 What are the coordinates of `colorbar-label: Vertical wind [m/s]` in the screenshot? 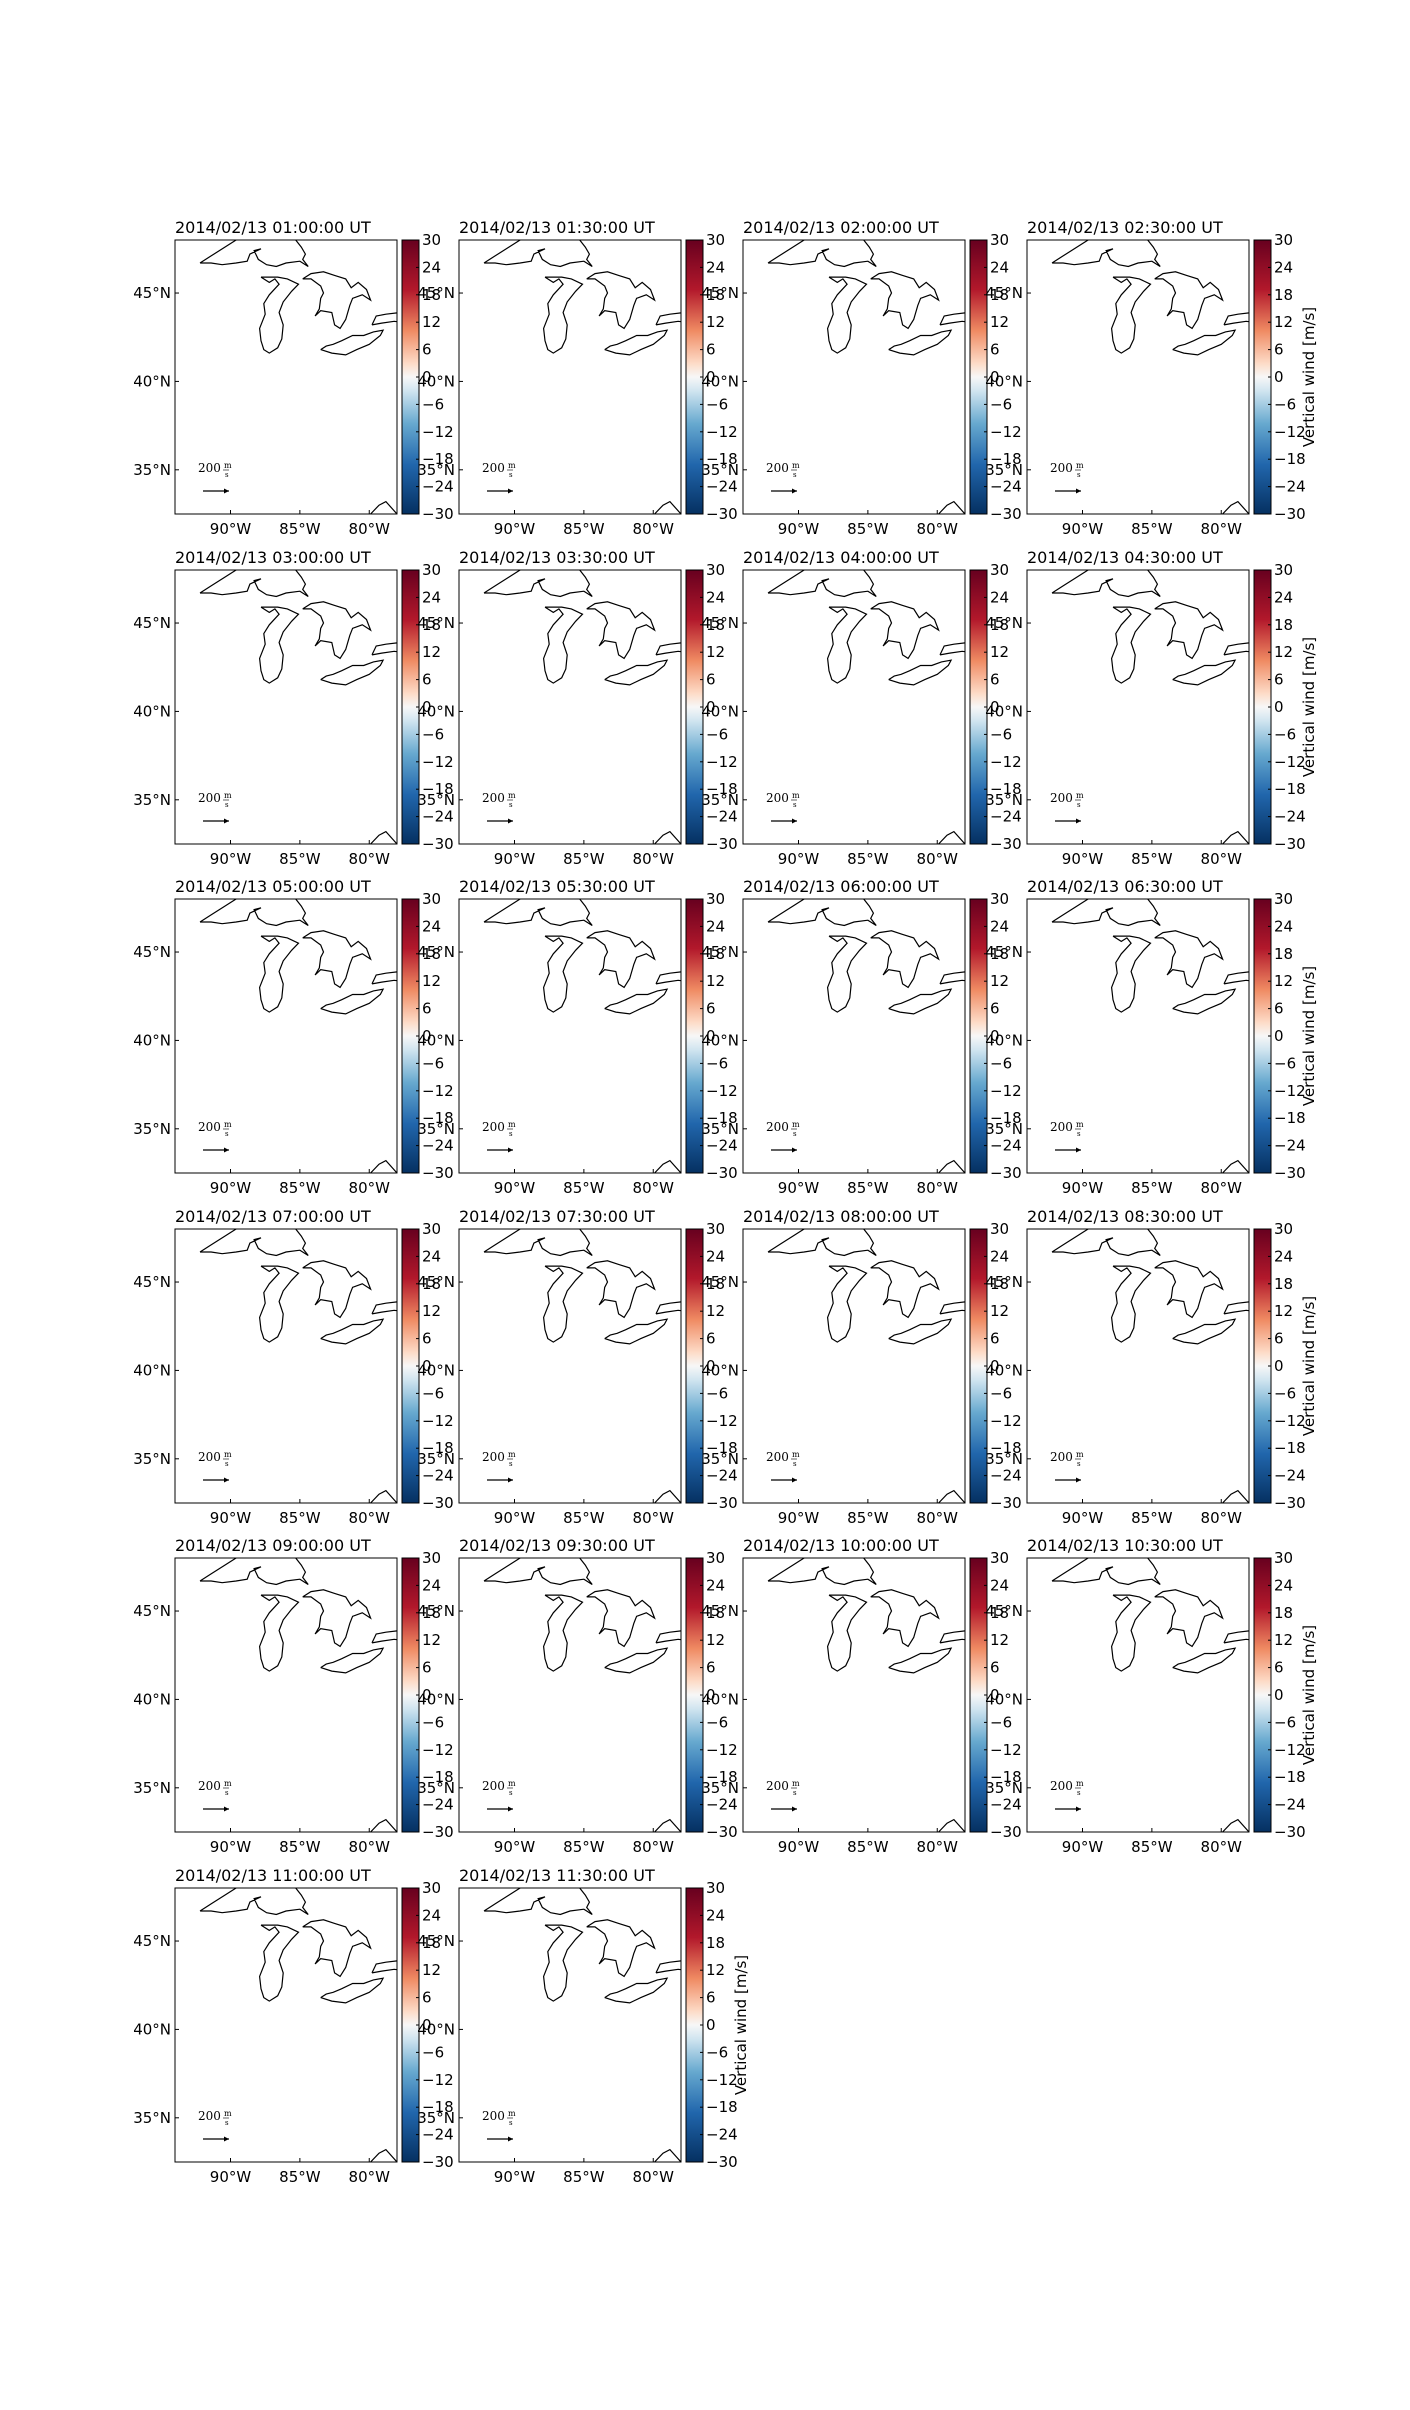 It's located at (1309, 707).